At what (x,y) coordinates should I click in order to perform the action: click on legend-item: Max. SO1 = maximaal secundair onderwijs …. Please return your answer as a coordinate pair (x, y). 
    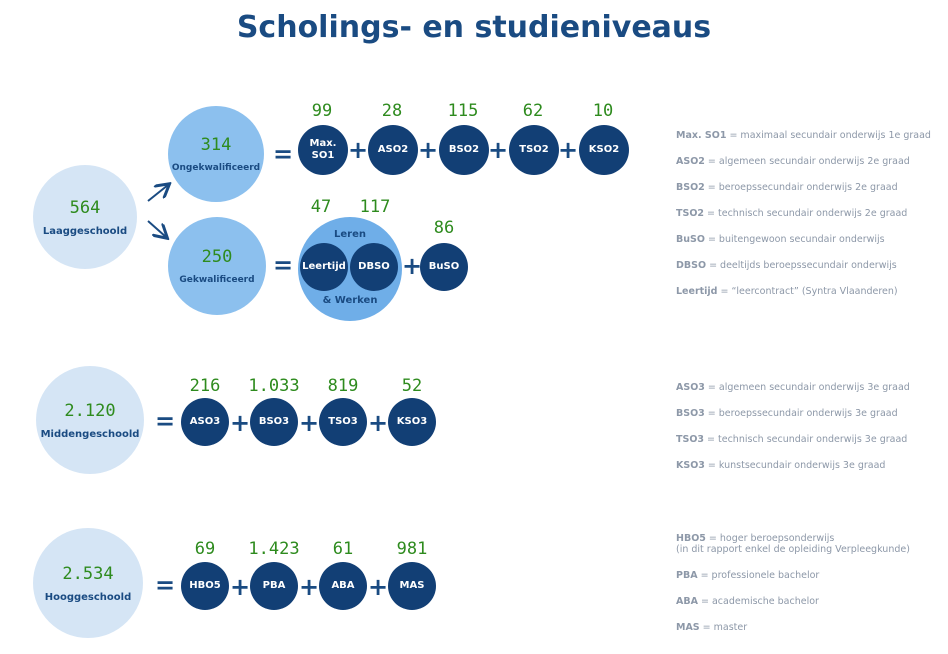
    Looking at the image, I should click on (803, 135).